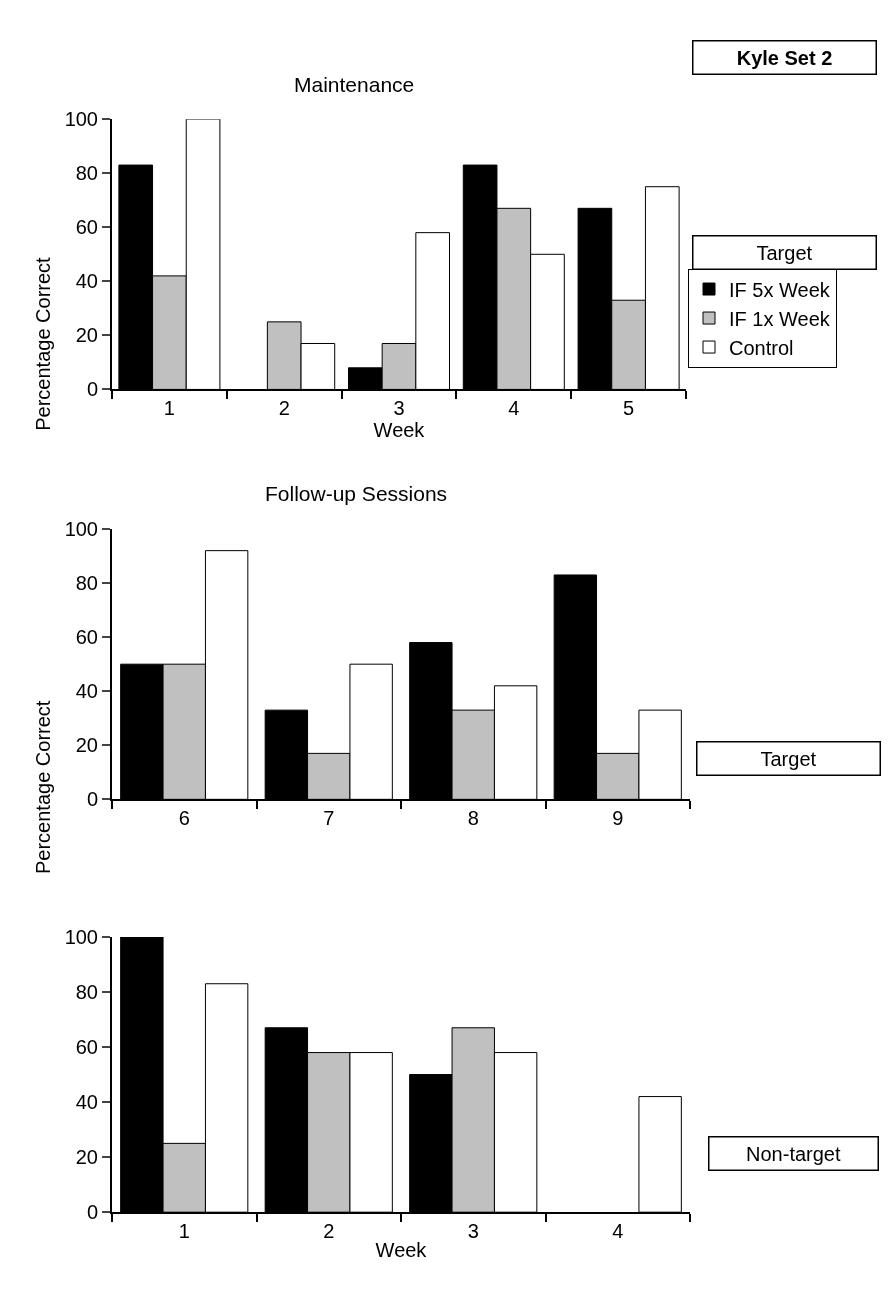 This screenshot has height=1291, width=892. What do you see at coordinates (356, 493) in the screenshot?
I see `chart-title: Follow-up Sessions` at bounding box center [356, 493].